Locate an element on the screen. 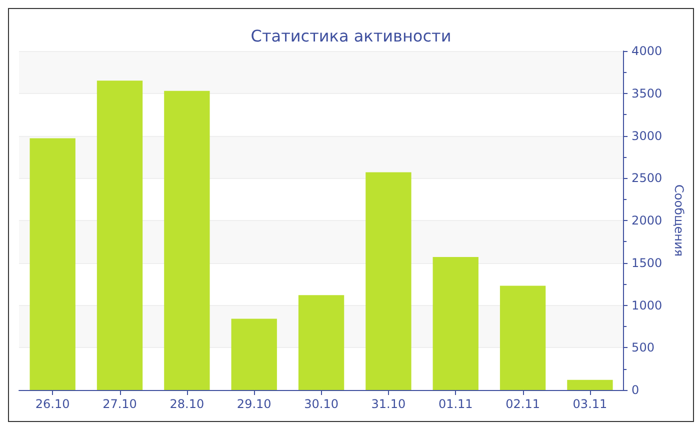 The height and width of the screenshot is (430, 700). y-tick-label: 3000 is located at coordinates (647, 135).